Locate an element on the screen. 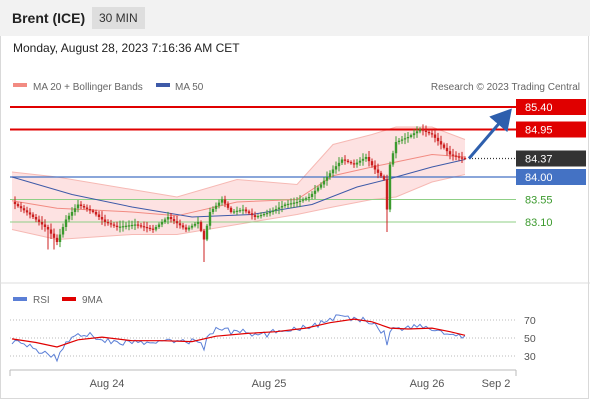 Image resolution: width=590 pixels, height=400 pixels. rsi-tick-30: 30 is located at coordinates (530, 357).